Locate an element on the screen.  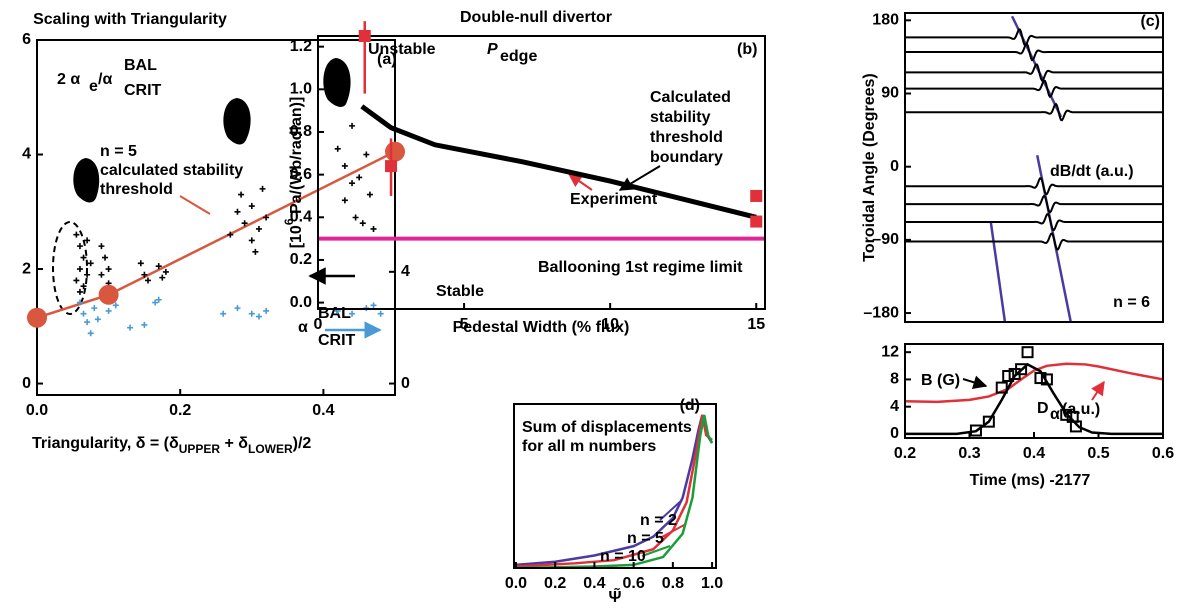
annotation: Sum of displacements is located at coordinates (607, 427).